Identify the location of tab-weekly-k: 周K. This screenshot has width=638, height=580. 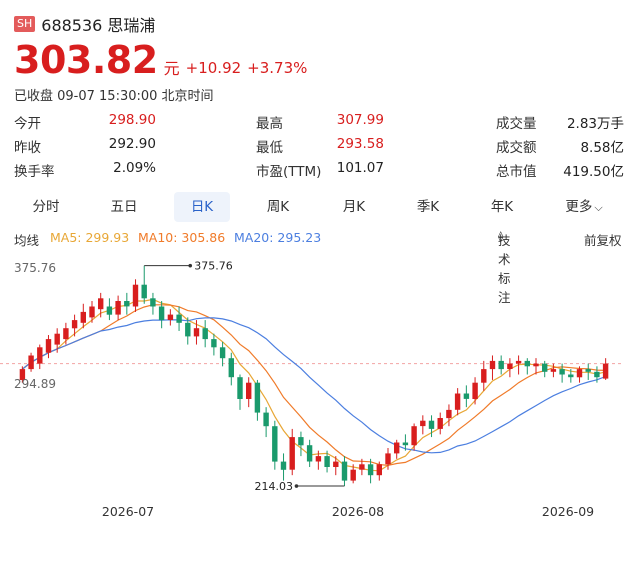
(278, 207).